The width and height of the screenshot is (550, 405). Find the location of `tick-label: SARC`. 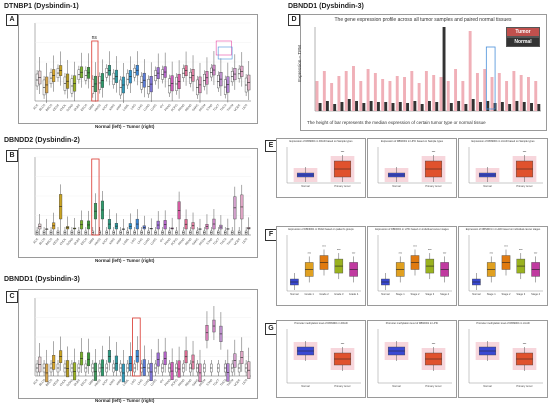

tick-label: SARC is located at coordinates (195, 241).